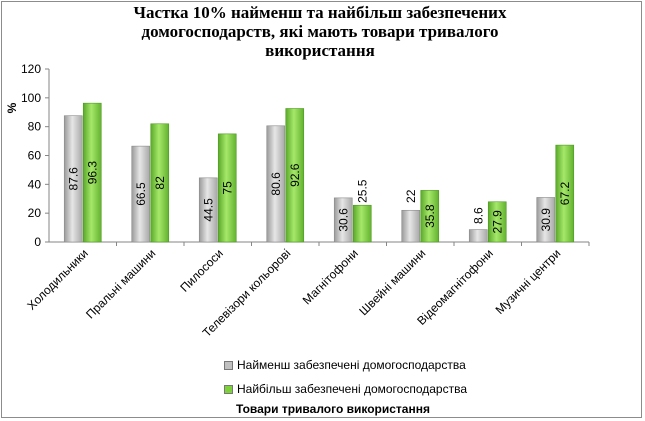  What do you see at coordinates (31, 69) in the screenshot?
I see `y-tick-label: 120` at bounding box center [31, 69].